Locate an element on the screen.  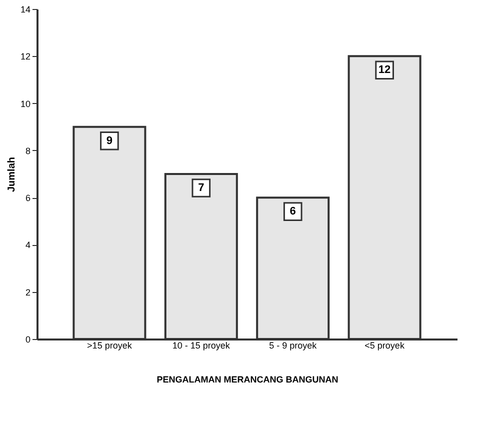
x-tick-label: <5 proyek is located at coordinates (384, 345).